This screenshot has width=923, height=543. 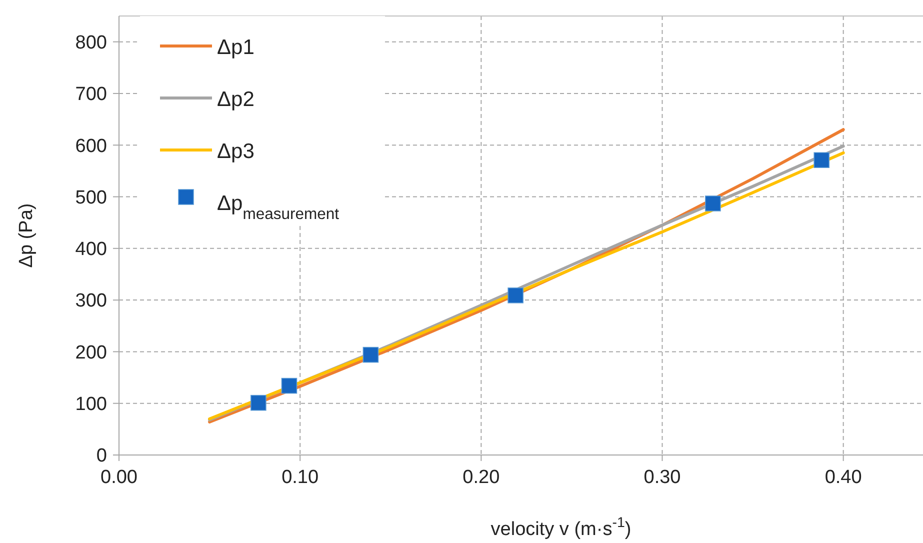 What do you see at coordinates (561, 527) in the screenshot?
I see `x-axis-title: velocity v (m·s$^{-1}$)` at bounding box center [561, 527].